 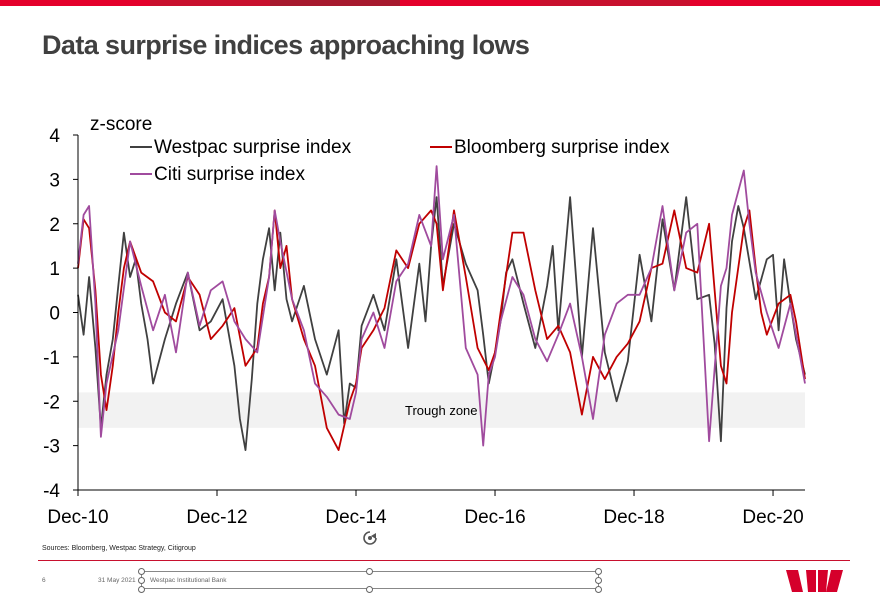 What do you see at coordinates (562, 147) in the screenshot?
I see `legend-label: Bloomberg surprise index` at bounding box center [562, 147].